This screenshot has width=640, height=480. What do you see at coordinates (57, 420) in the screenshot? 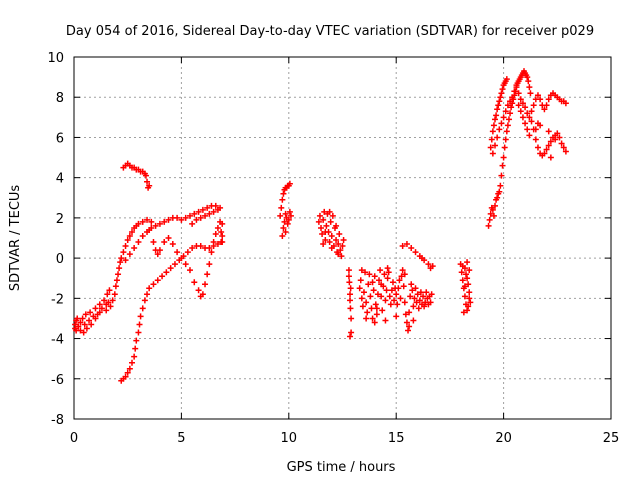
I see `y-tick-label: -8` at bounding box center [57, 420].